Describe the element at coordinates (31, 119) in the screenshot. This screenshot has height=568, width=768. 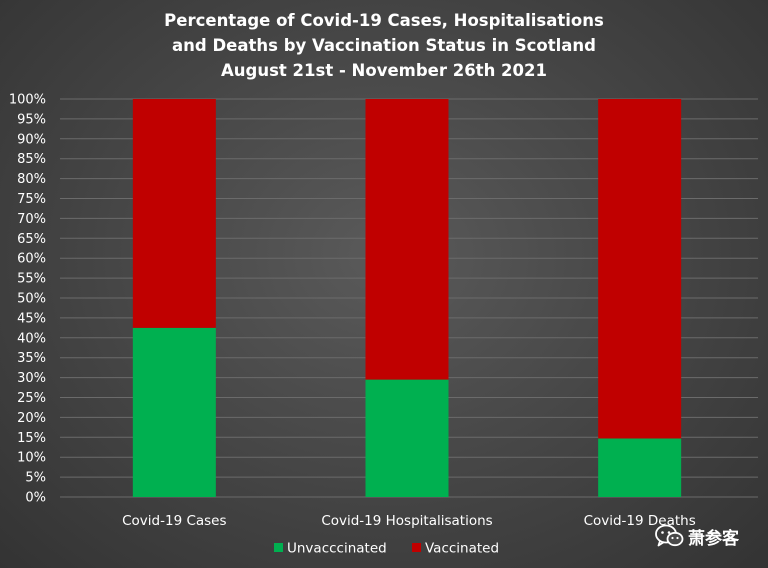
I see `y-tick-label: 95%` at that location.